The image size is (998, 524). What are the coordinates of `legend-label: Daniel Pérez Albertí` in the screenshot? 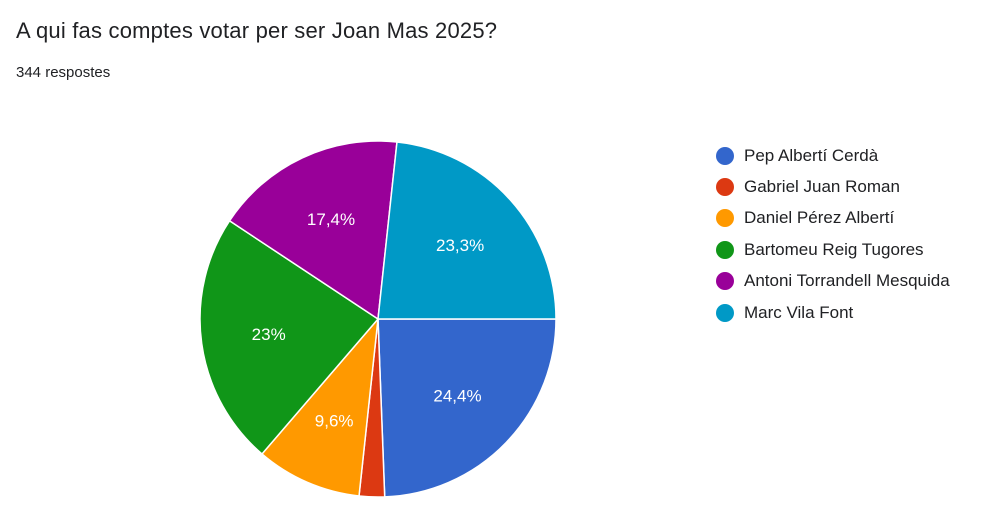 It's located at (819, 218).